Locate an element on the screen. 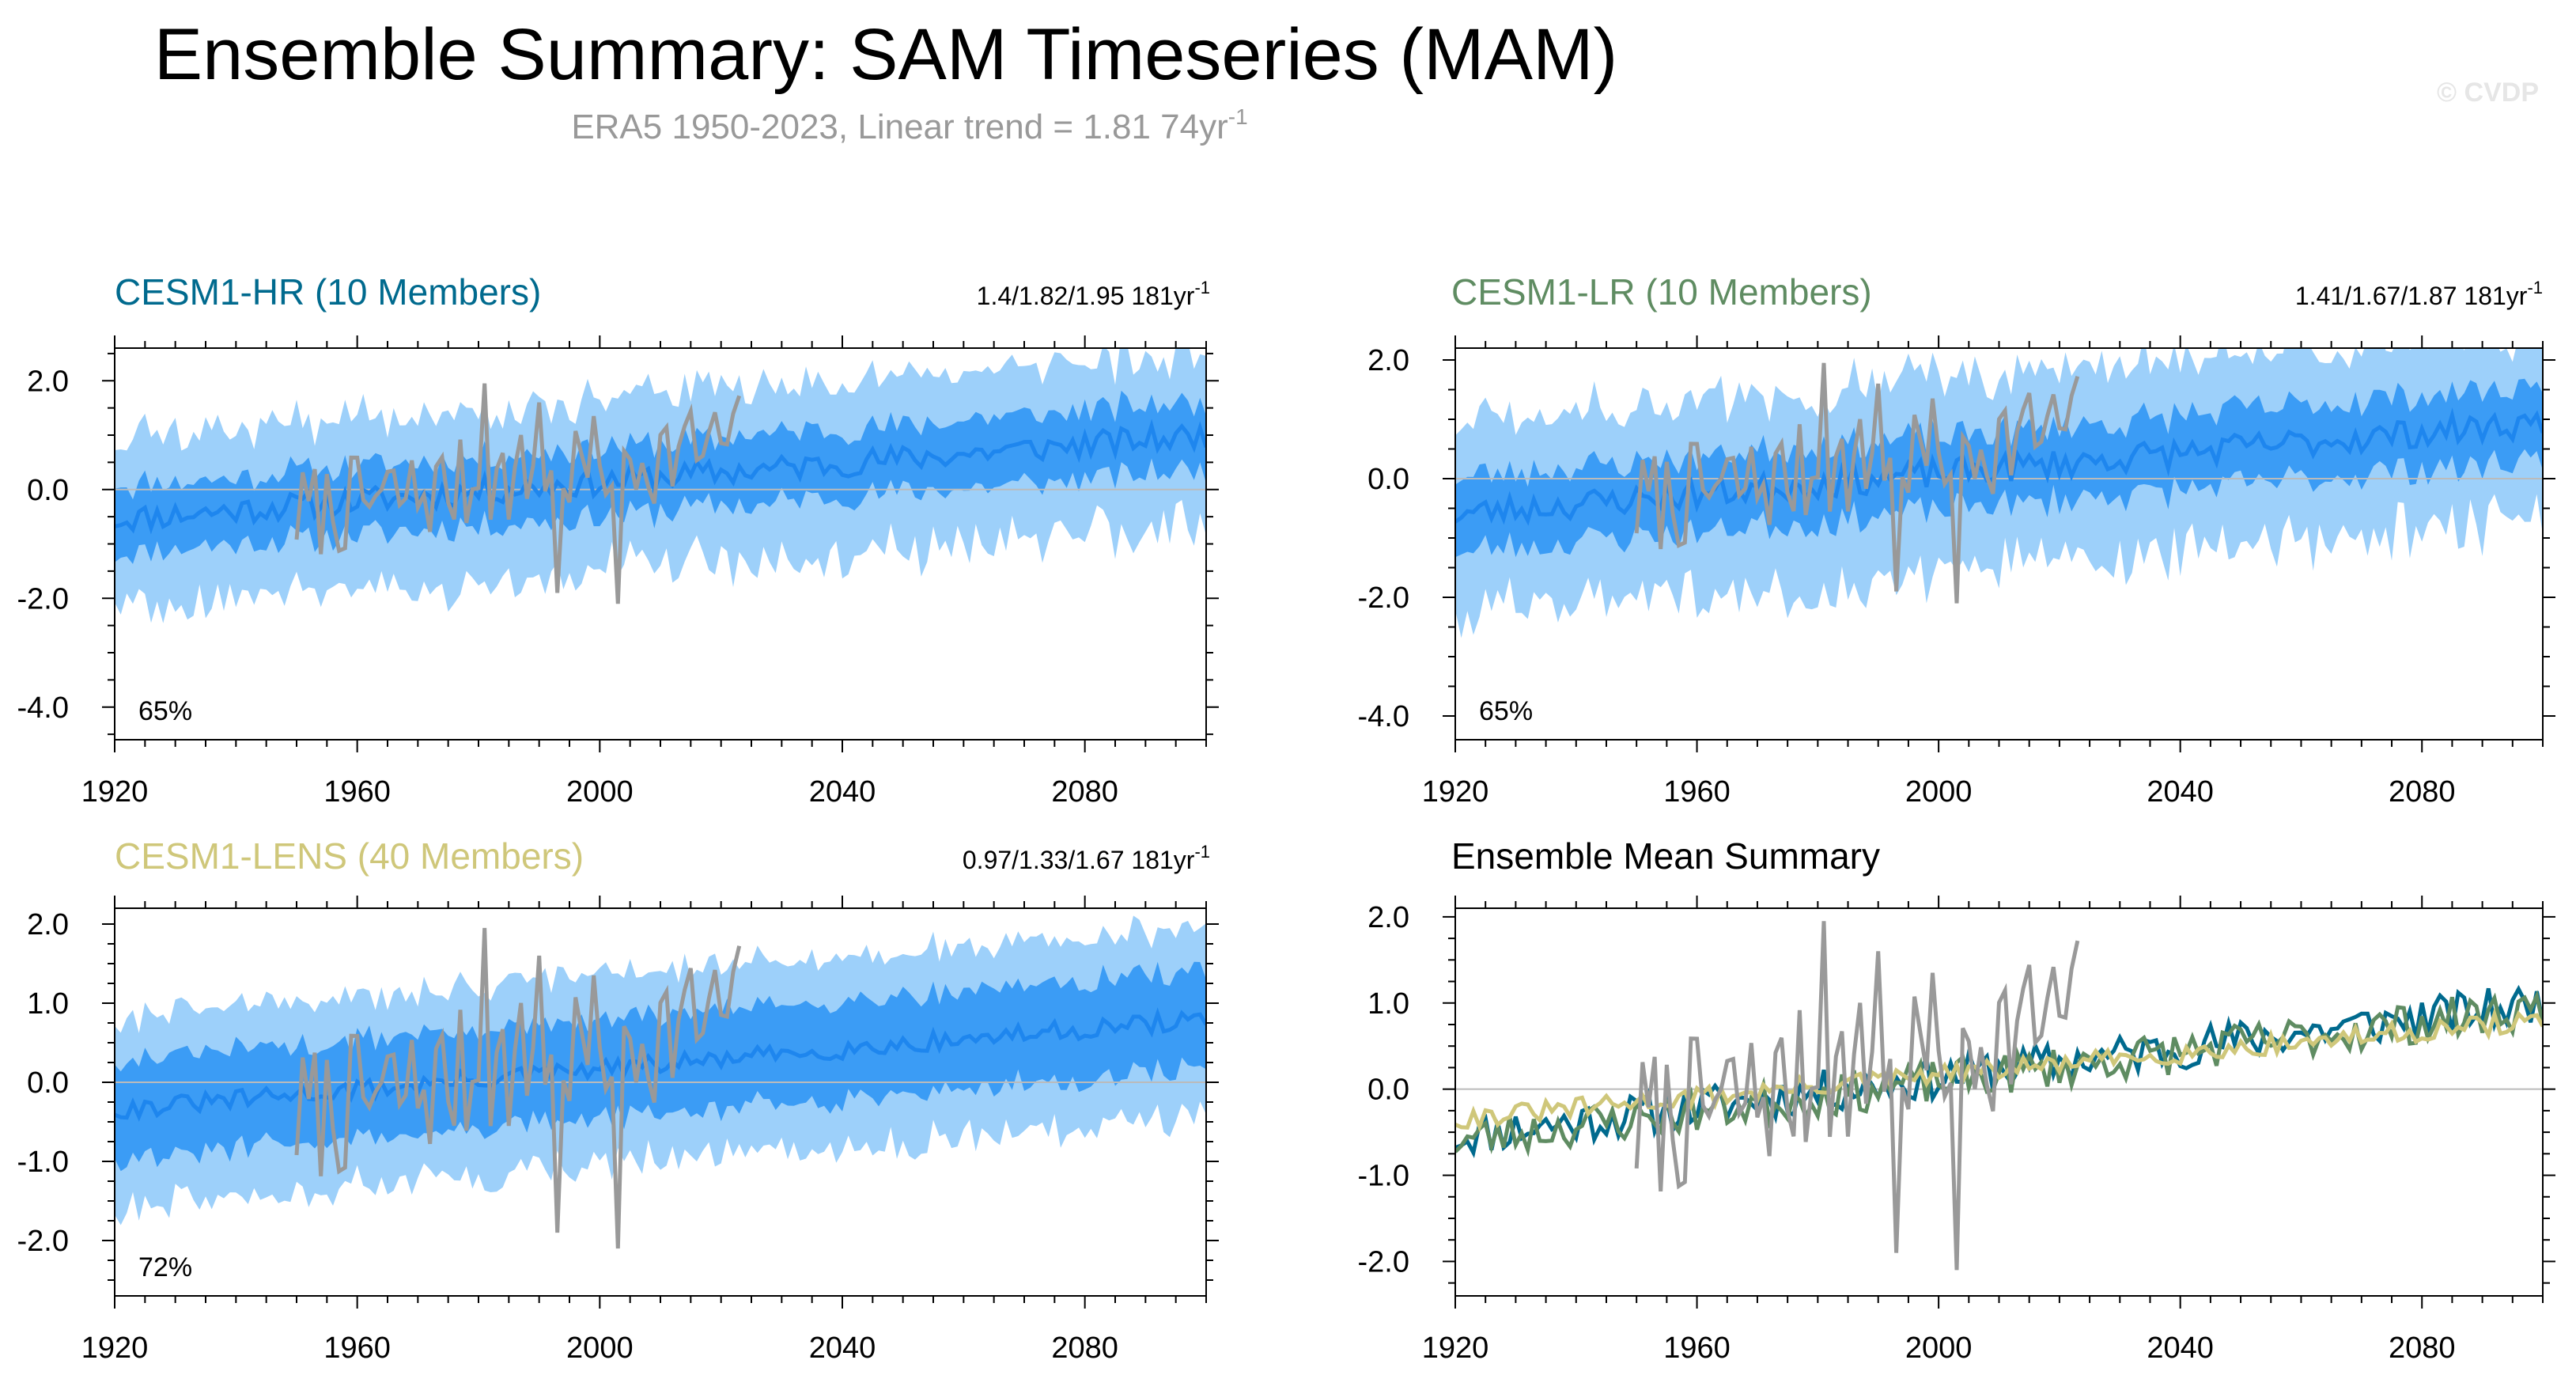  panel-title: CESM1-HR (10 Members) is located at coordinates (328, 292).